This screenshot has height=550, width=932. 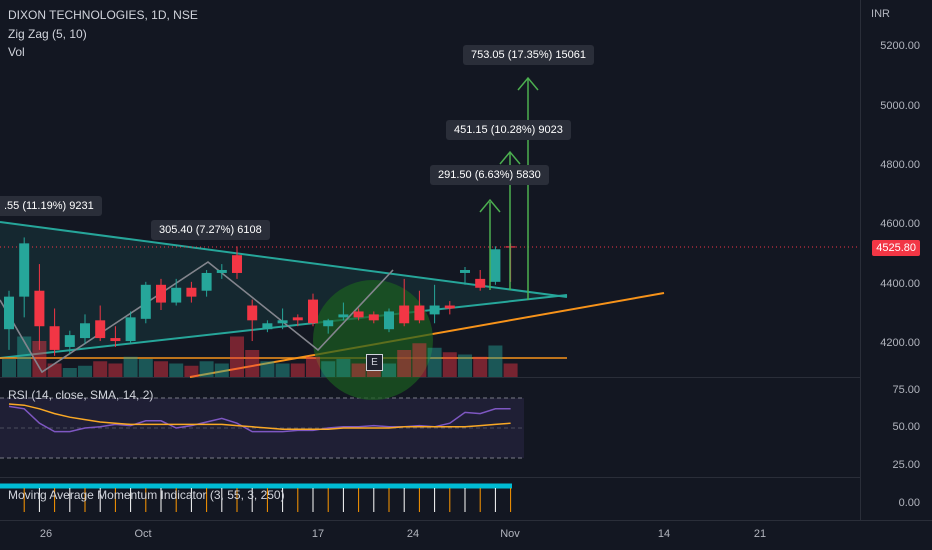 I want to click on callout-target-1: 291.50 (6.63%) 5830, so click(x=489, y=175).